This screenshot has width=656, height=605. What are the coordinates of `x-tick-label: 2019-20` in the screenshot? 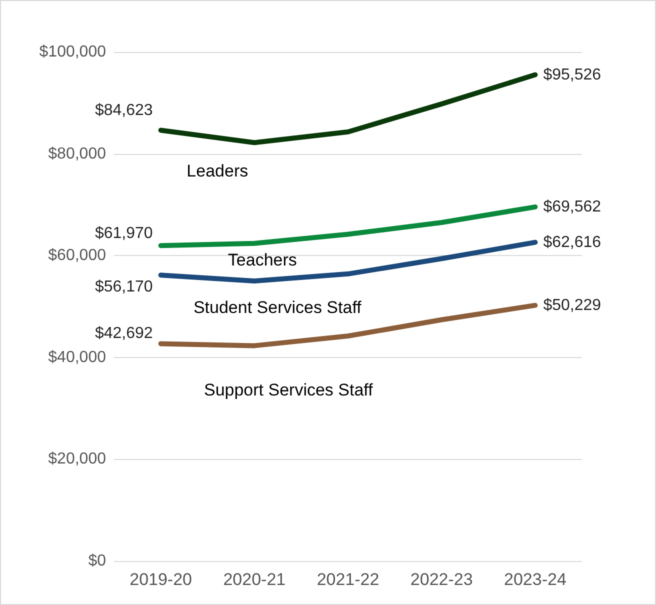 It's located at (161, 579).